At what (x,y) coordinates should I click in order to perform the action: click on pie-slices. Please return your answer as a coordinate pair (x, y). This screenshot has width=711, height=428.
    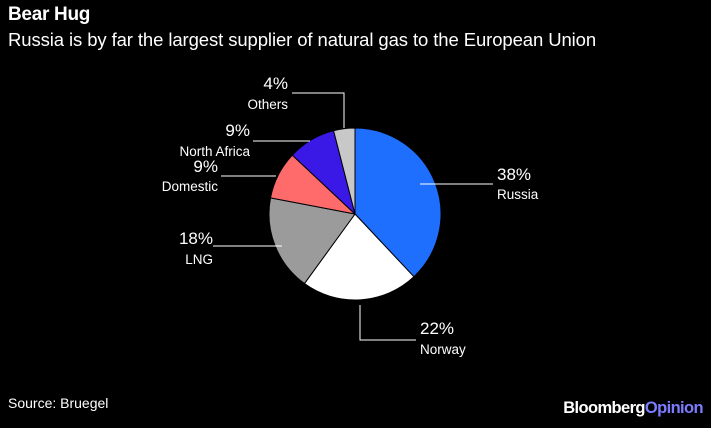
    Looking at the image, I should click on (355, 214).